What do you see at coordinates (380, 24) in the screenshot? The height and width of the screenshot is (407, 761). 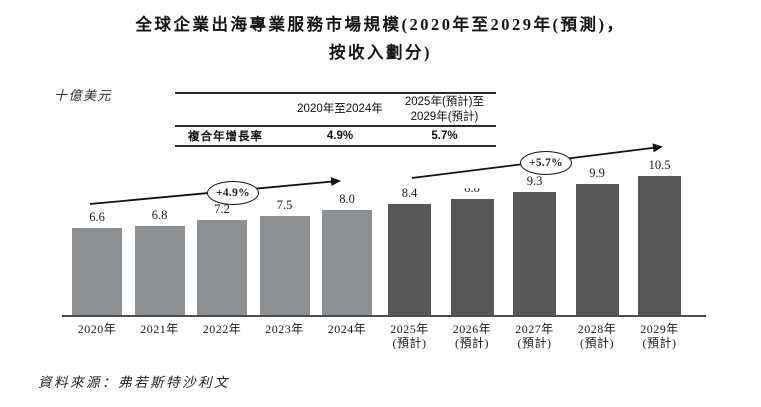 I see `figure-title-line-1: 全球企業出海專業服務市場規模(2020年至2029年(預測)，` at bounding box center [380, 24].